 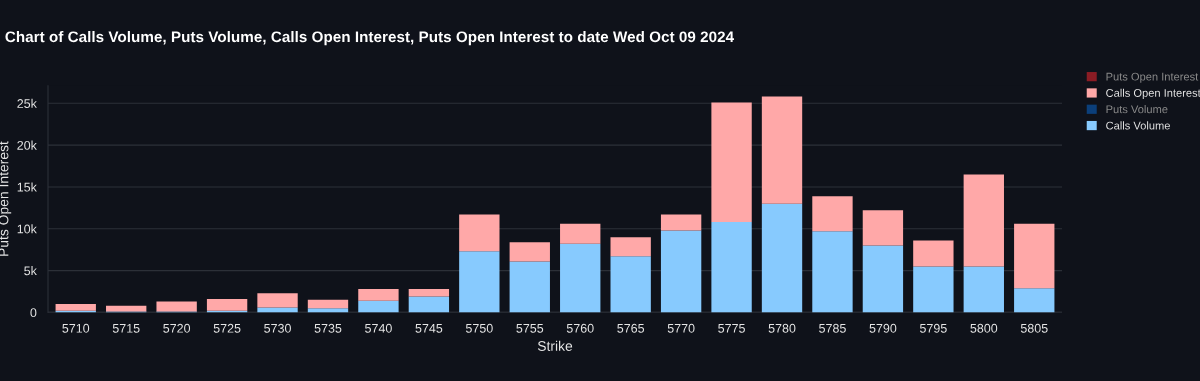 What do you see at coordinates (378, 328) in the screenshot?
I see `x-tick-label: 5740` at bounding box center [378, 328].